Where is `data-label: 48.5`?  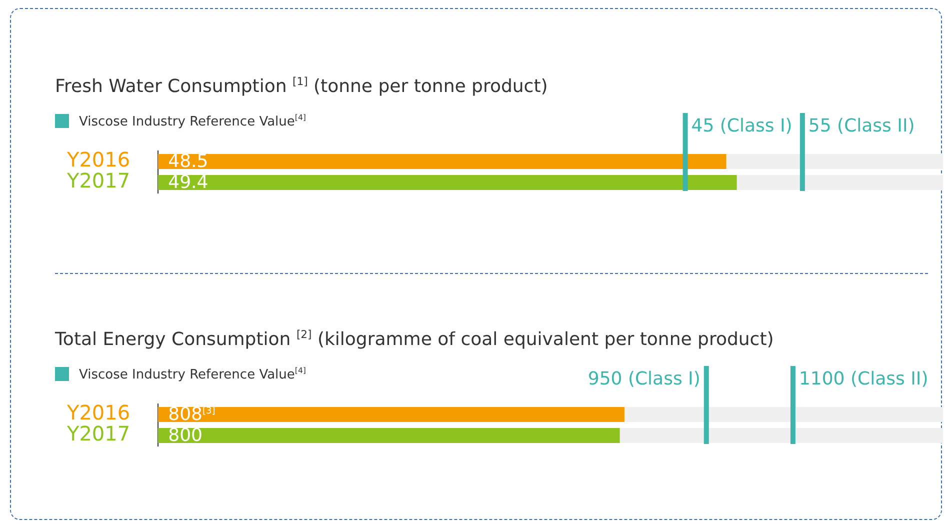
data-label: 48.5 is located at coordinates (188, 161).